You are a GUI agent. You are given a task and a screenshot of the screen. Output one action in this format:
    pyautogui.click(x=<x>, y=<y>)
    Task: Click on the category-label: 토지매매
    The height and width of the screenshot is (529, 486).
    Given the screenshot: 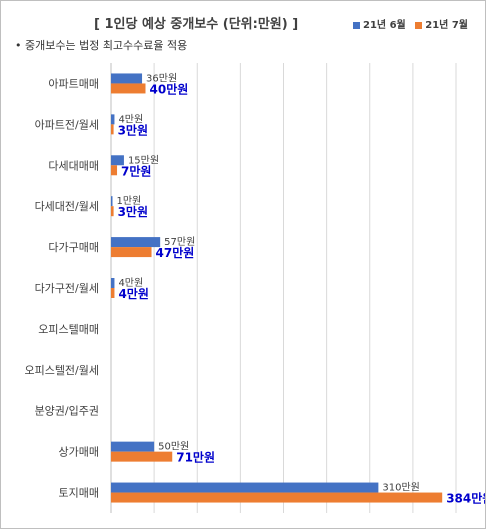 What is the action you would take?
    pyautogui.click(x=79, y=493)
    